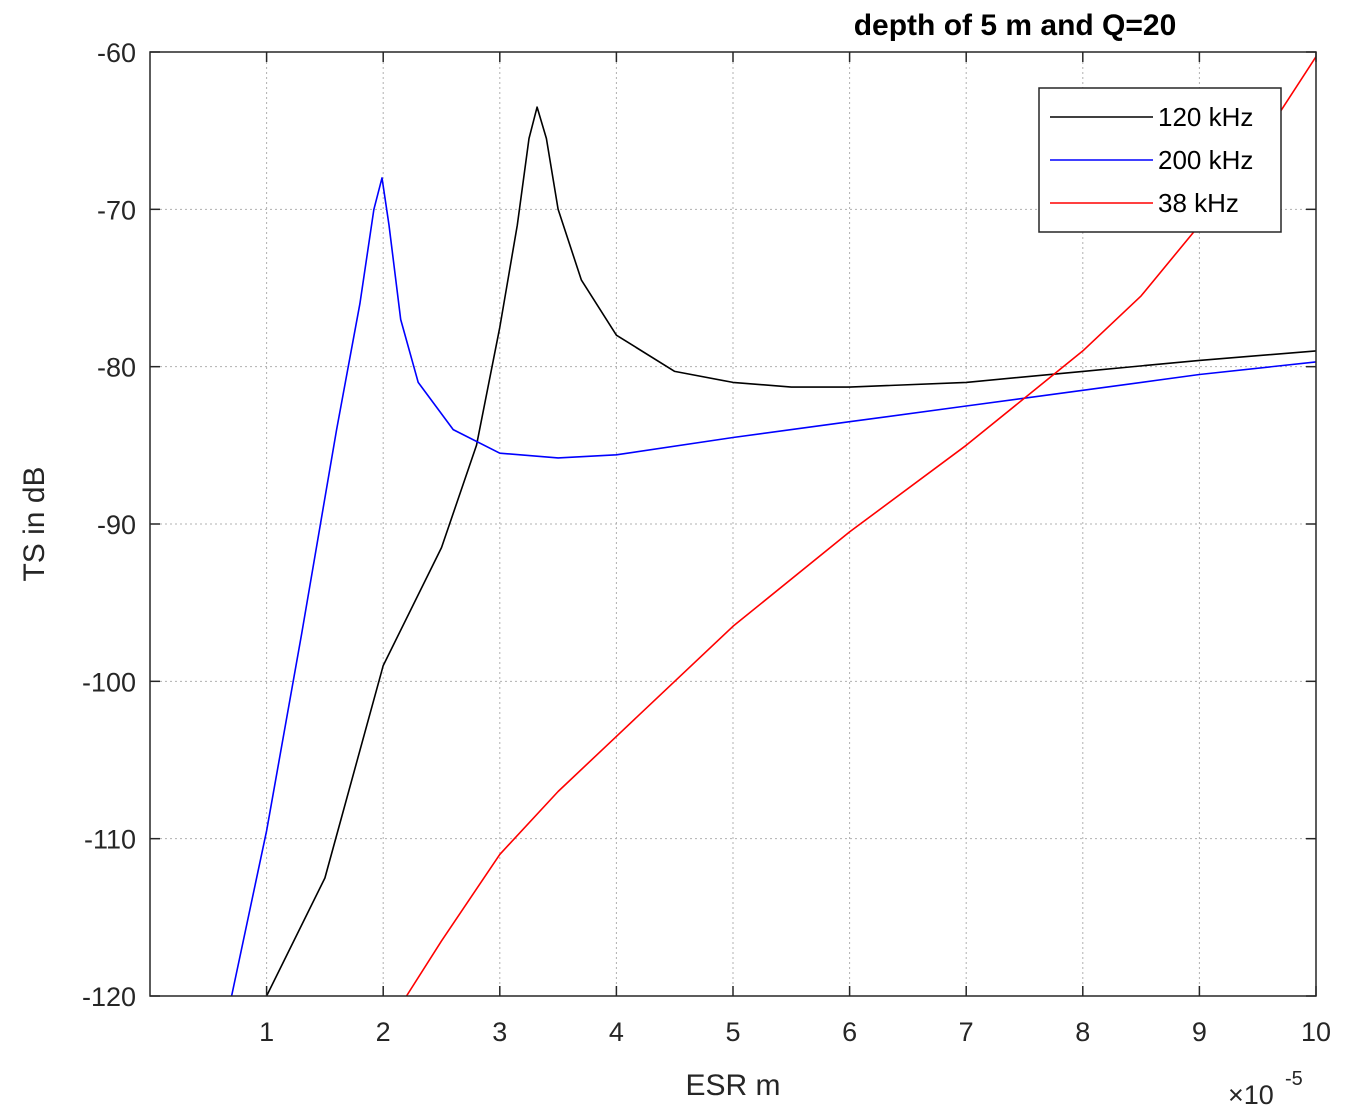  I want to click on chart-title: depth of 5 m and Q=20, so click(1015, 25).